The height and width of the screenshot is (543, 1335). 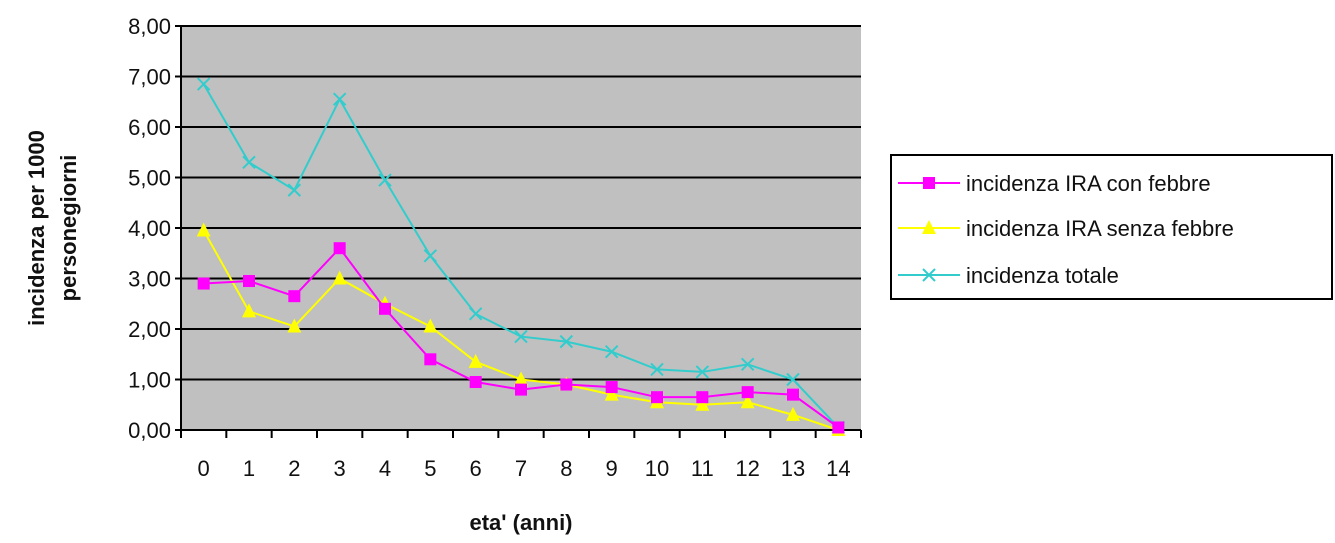 I want to click on y-tick-label: 6,00, so click(x=149, y=127).